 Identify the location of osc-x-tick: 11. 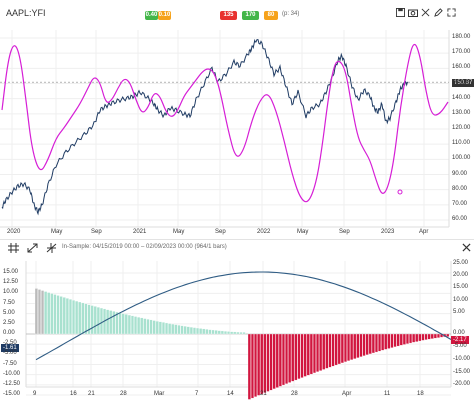
(387, 394).